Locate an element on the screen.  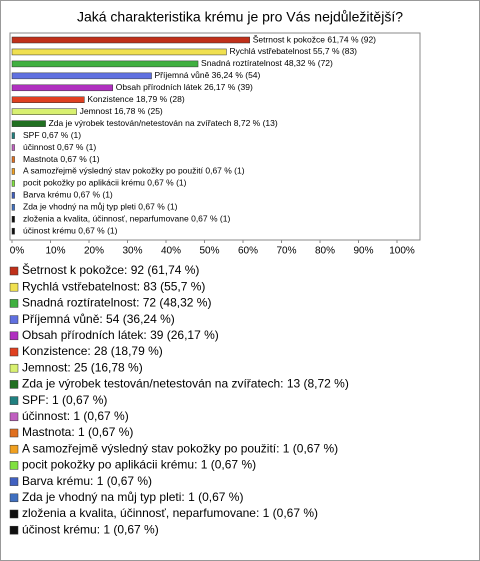
bar-label: Rychlá vstřebatelnost 55,7 % (83) is located at coordinates (293, 51).